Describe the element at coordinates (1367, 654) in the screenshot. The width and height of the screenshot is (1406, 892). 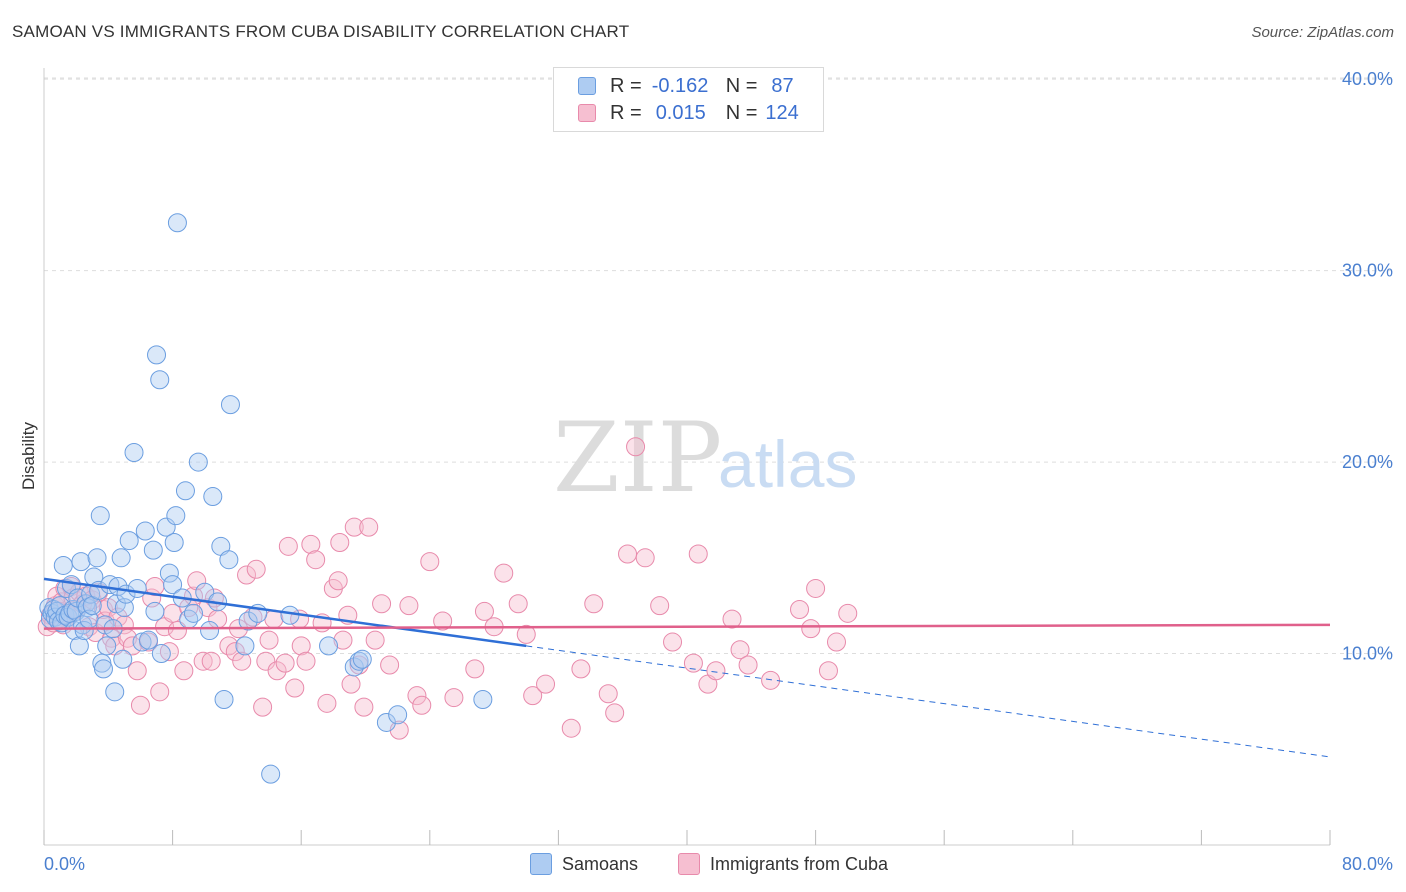
I see `y-tick-label: 10.0%` at that location.